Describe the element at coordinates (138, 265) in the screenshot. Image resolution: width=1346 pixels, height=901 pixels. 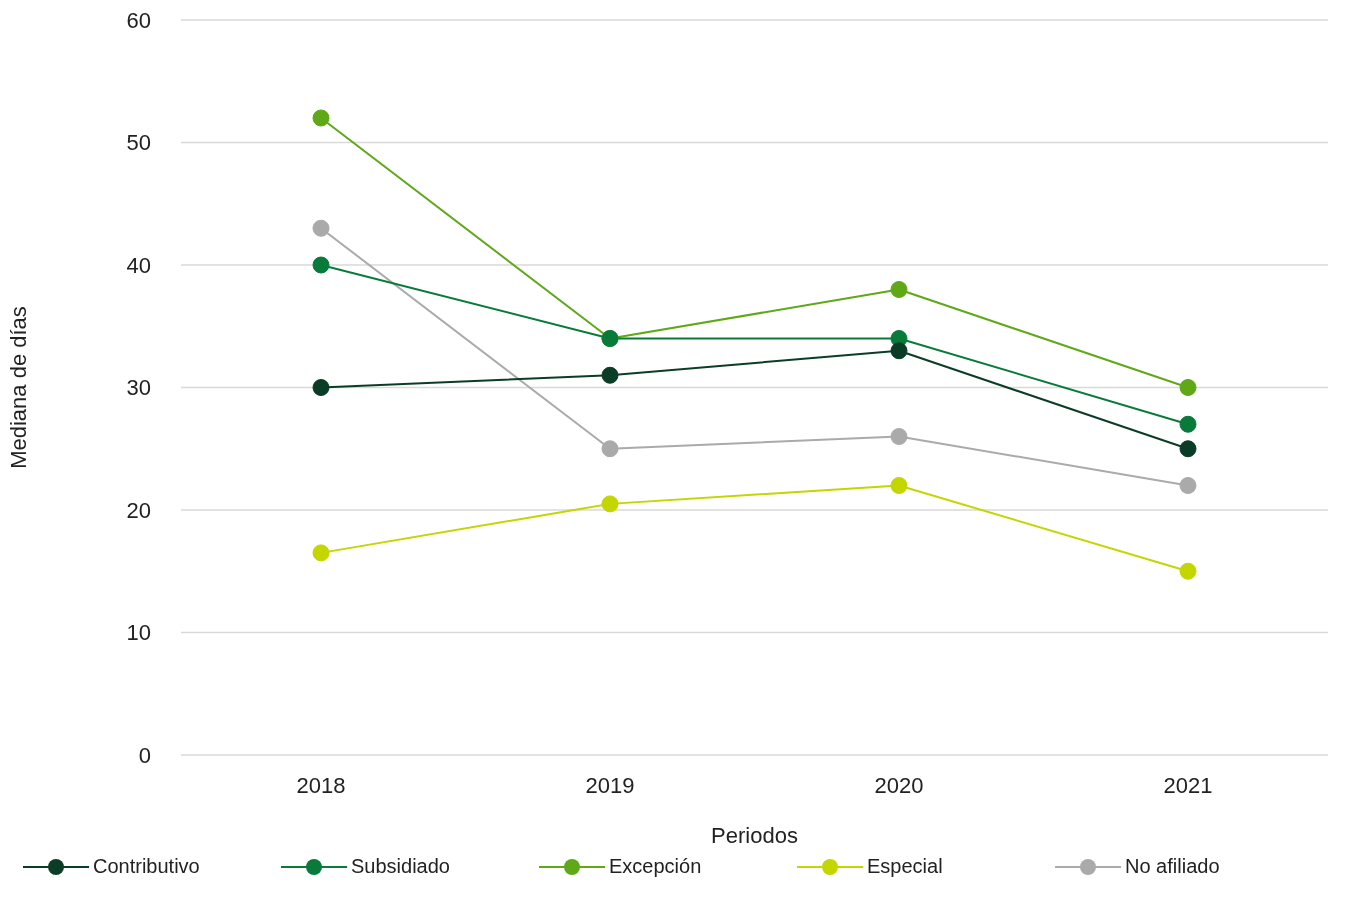
I see `y-tick-label: 40` at that location.